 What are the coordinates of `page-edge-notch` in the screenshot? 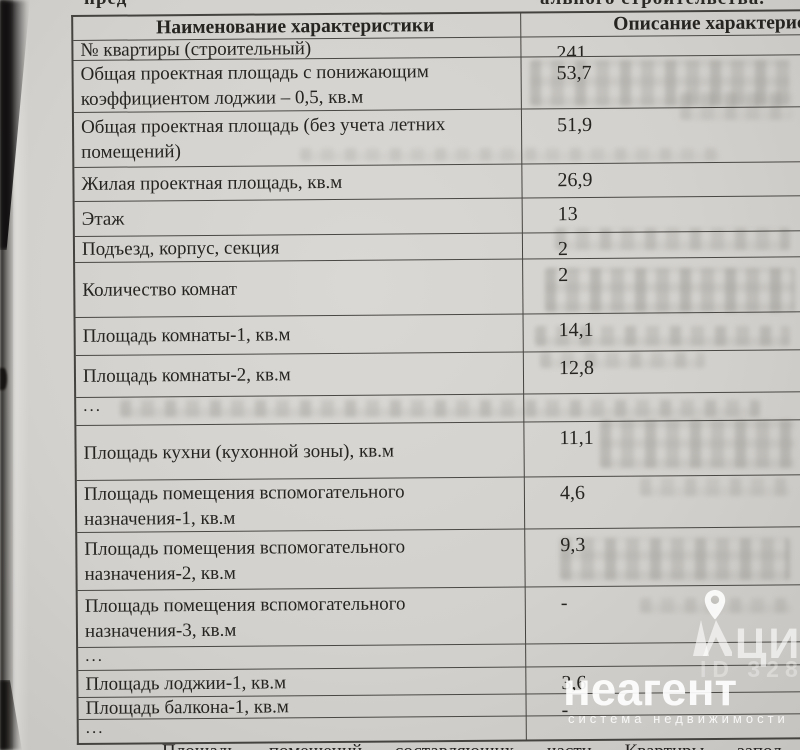 It's located at (3, 379).